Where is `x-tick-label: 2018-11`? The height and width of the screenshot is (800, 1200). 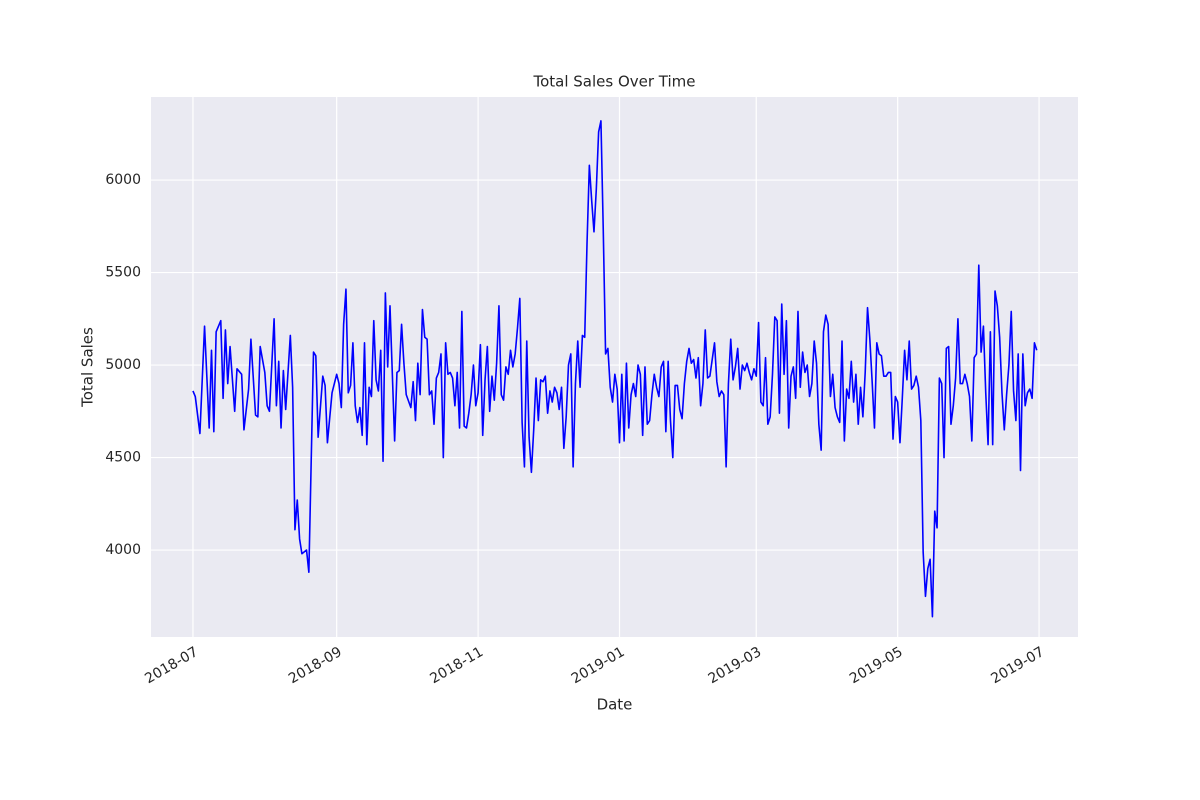
x-tick-label: 2018-11 is located at coordinates (456, 665).